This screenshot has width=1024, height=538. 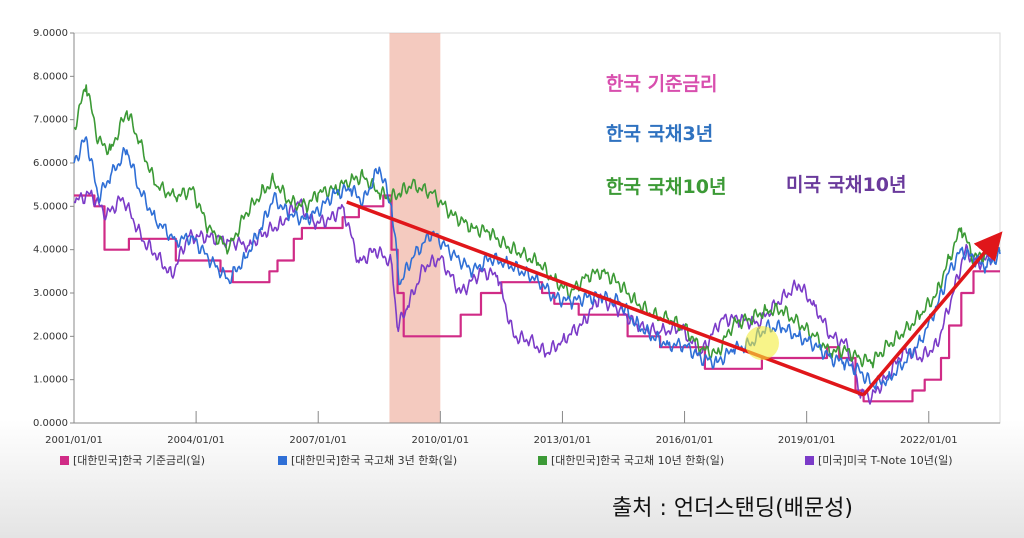 What do you see at coordinates (50, 380) in the screenshot?
I see `y-tick-label: 1.0000` at bounding box center [50, 380].